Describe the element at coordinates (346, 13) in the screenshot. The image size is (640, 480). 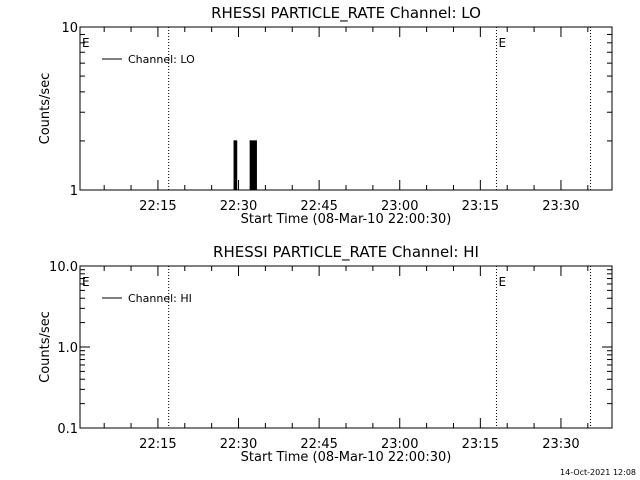
I see `chart-title: RHESSI PARTICLE_RATE Channel: LO` at that location.